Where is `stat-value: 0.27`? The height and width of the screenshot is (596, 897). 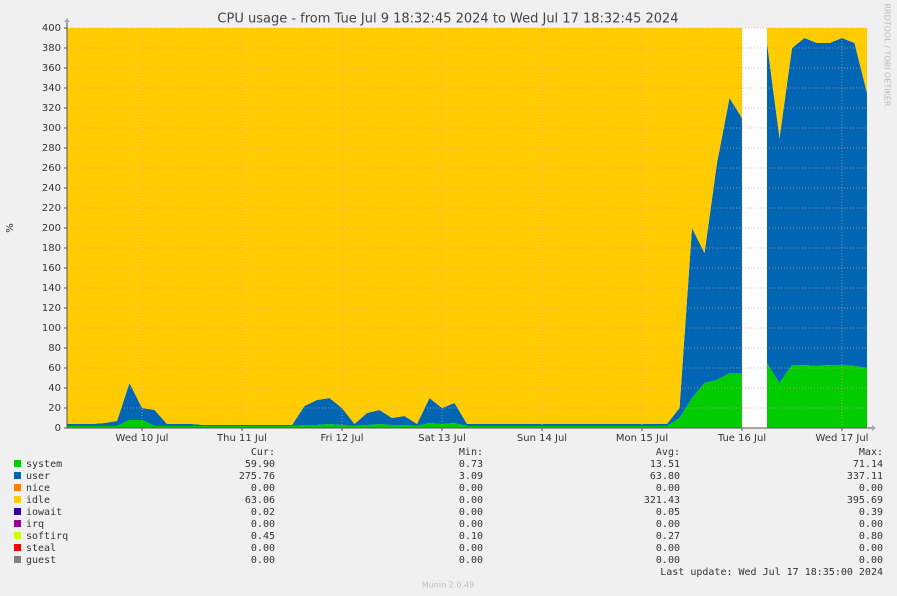
stat-value: 0.27 is located at coordinates (668, 536).